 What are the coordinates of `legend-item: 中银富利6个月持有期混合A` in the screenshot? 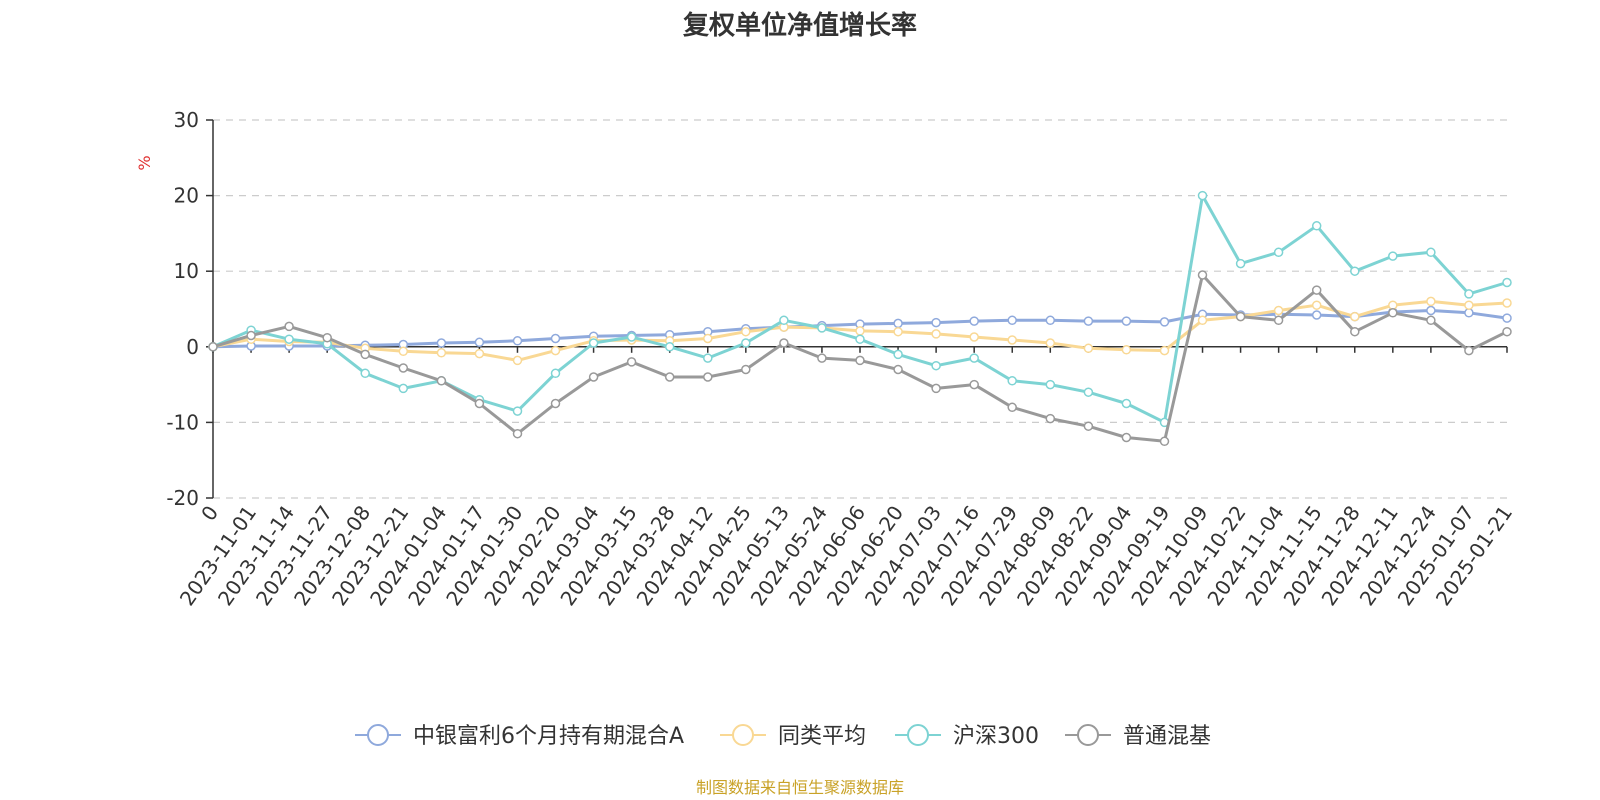 It's located at (519, 736).